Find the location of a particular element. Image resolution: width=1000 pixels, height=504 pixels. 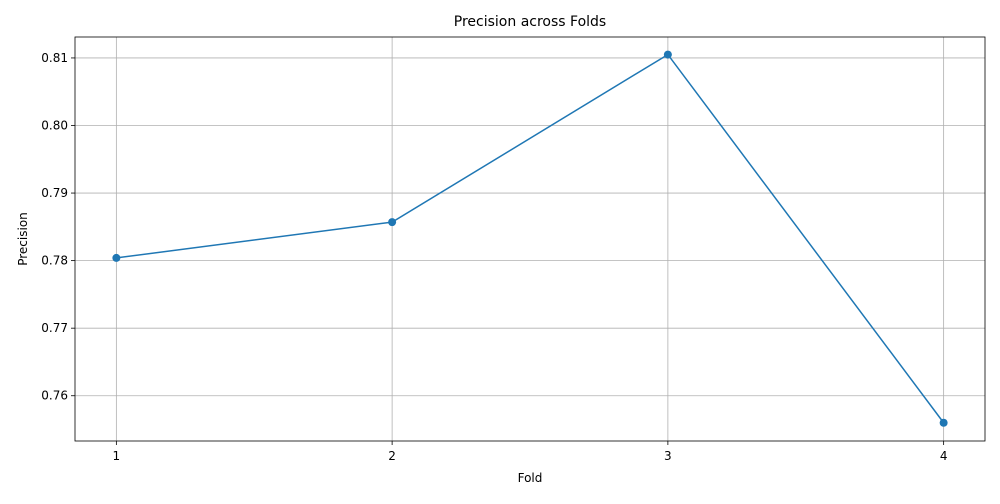

y-axis-label: Precision is located at coordinates (23, 239).